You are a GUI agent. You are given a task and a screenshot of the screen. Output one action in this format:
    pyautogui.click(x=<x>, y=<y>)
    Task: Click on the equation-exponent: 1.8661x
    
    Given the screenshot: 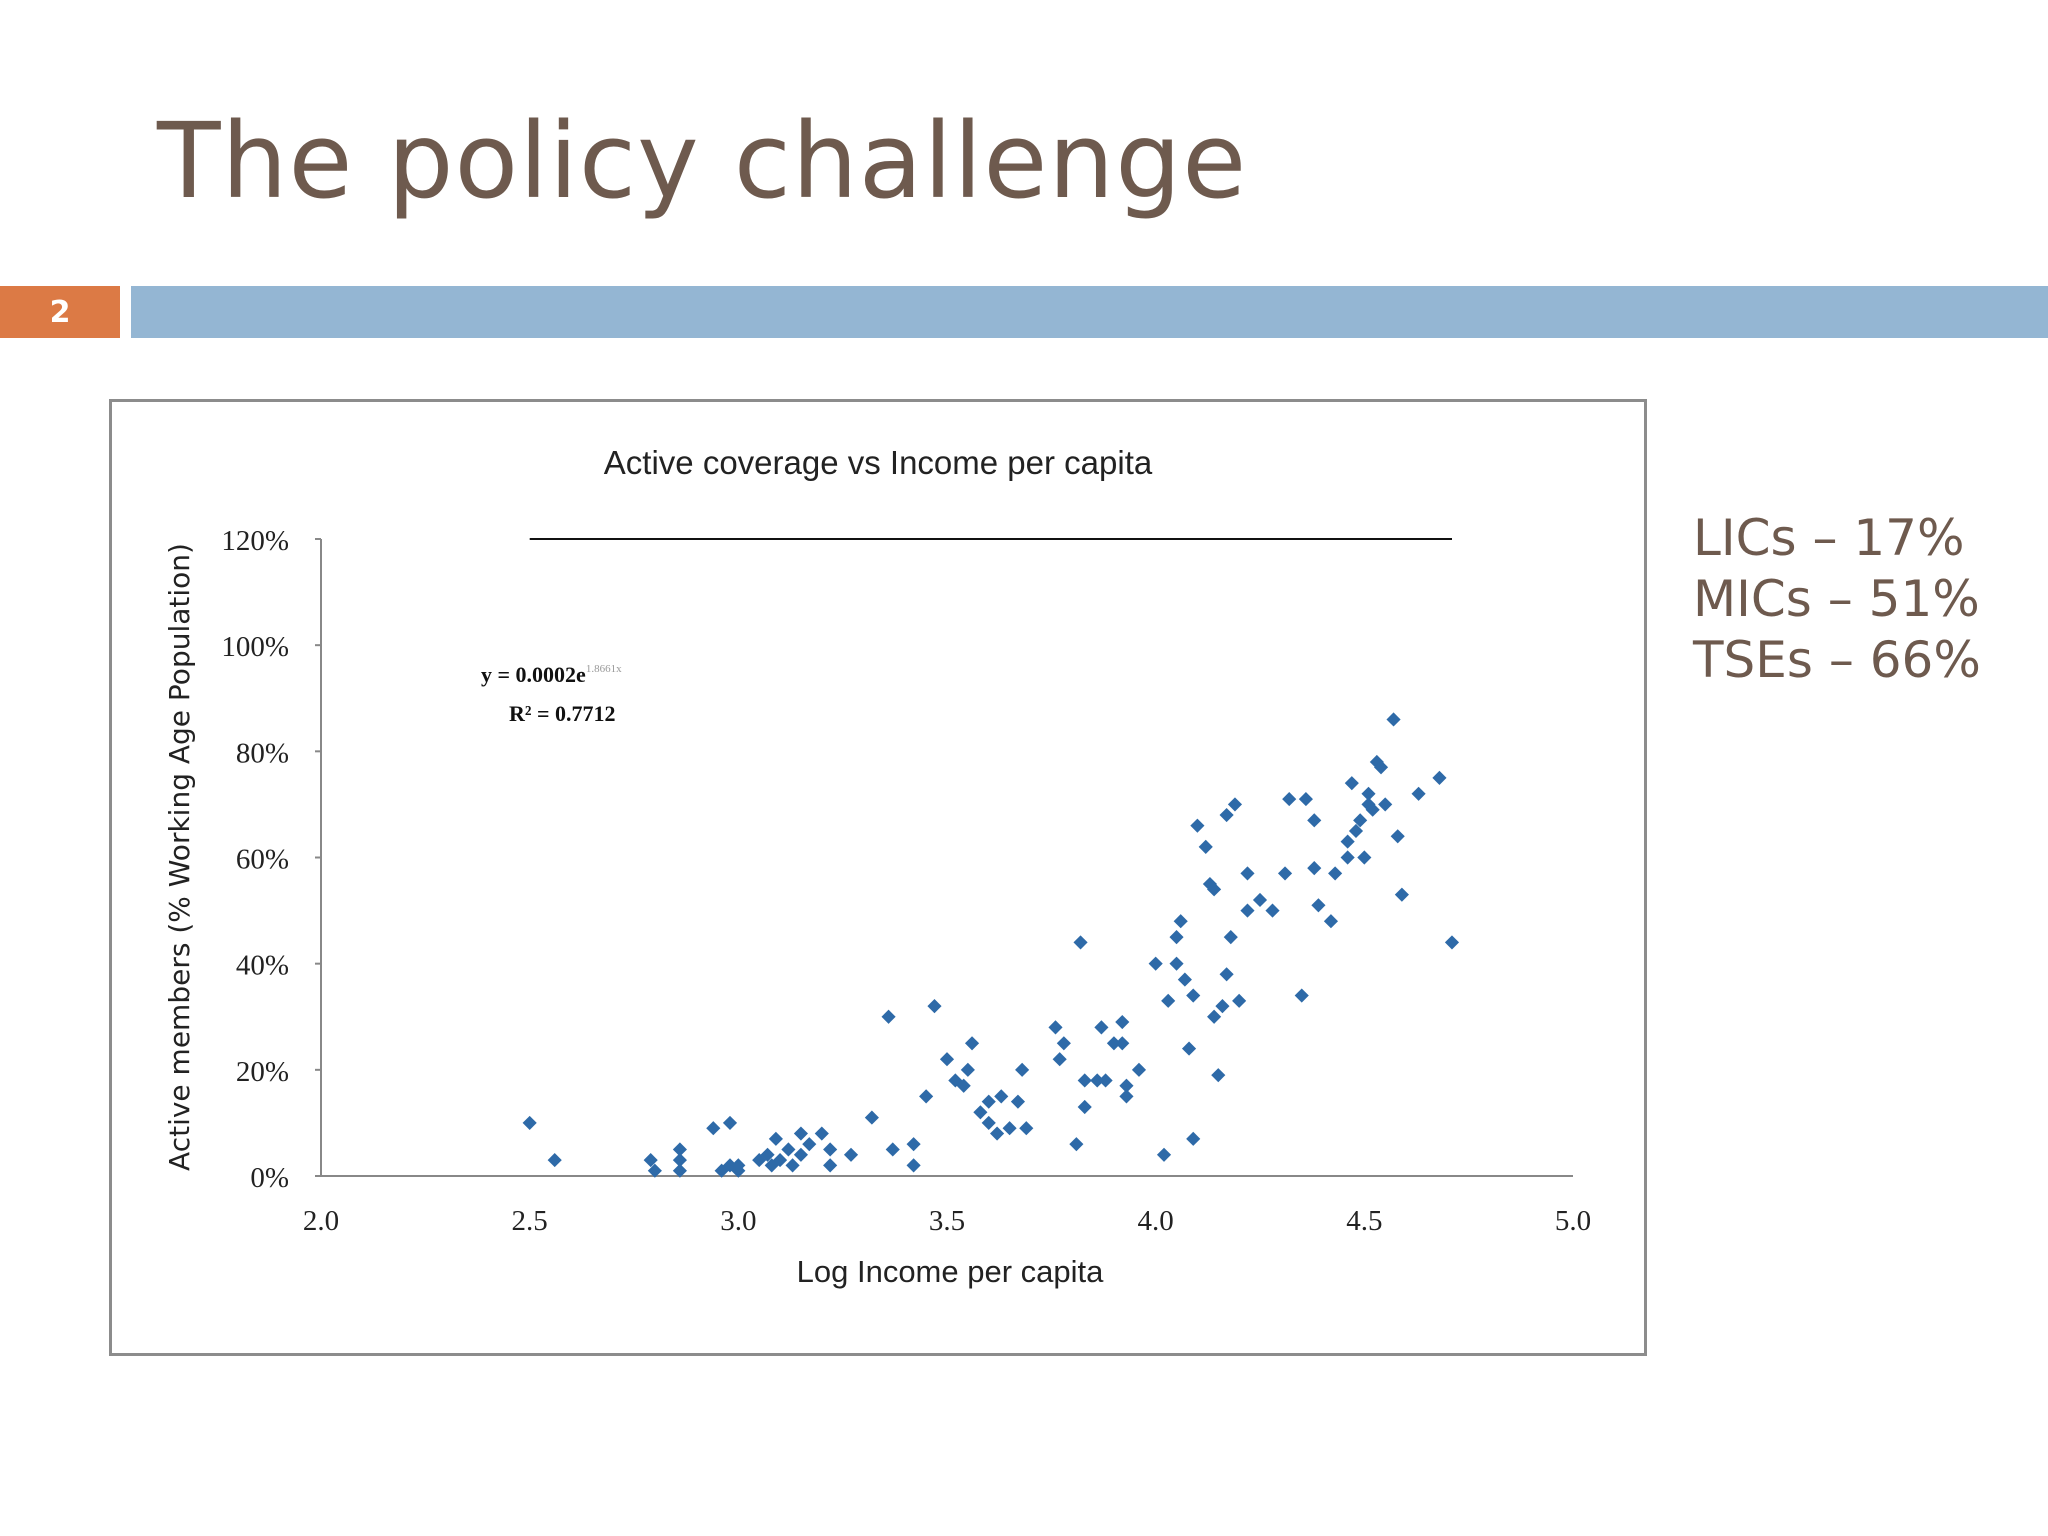 What is the action you would take?
    pyautogui.click(x=604, y=669)
    